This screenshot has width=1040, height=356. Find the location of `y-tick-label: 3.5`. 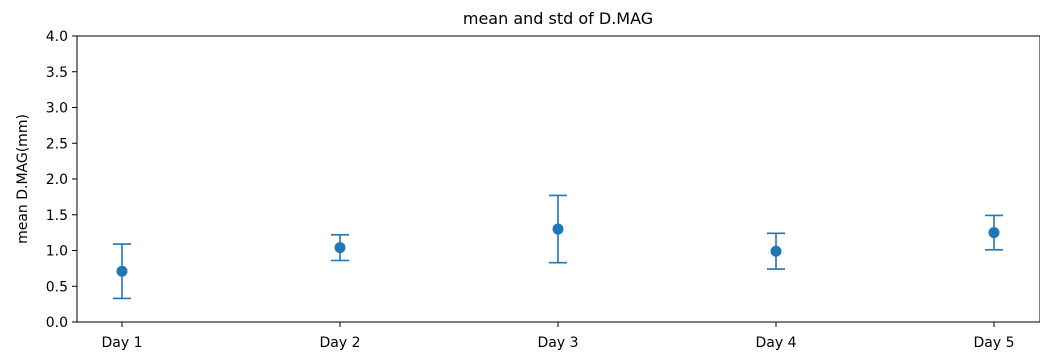

y-tick-label: 3.5 is located at coordinates (57, 73).